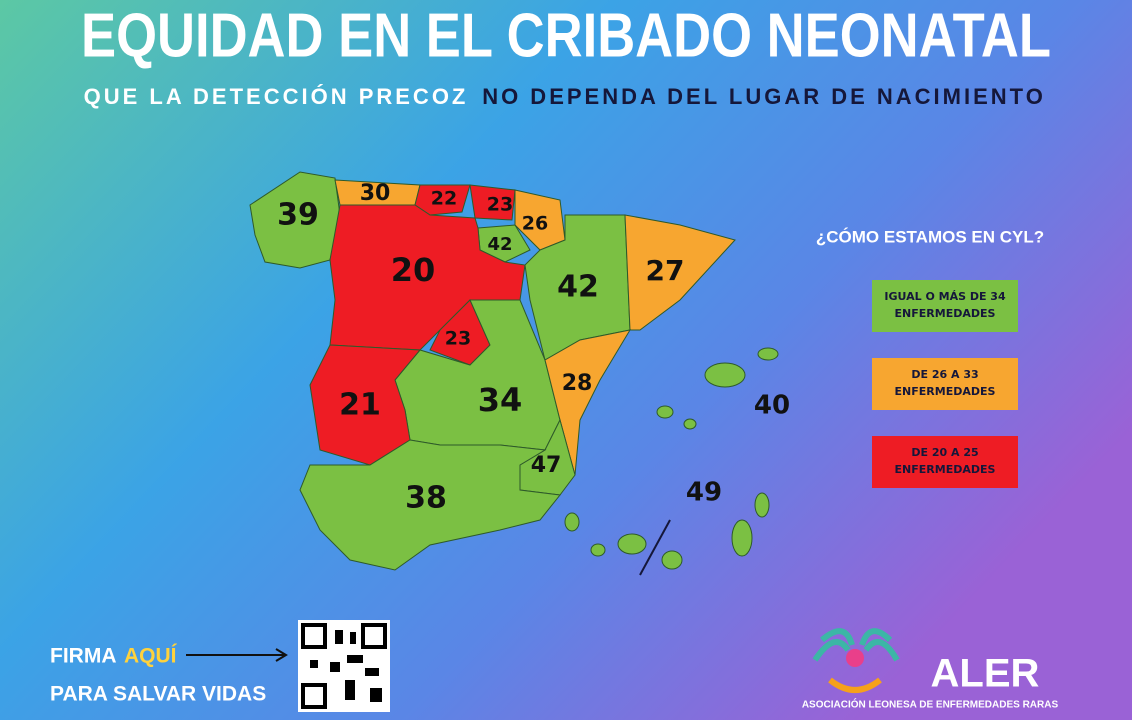 This screenshot has height=720, width=1132. Describe the element at coordinates (930, 236) in the screenshot. I see `legend-title: ¿CÓMO ESTAMOS EN CYL?` at that location.